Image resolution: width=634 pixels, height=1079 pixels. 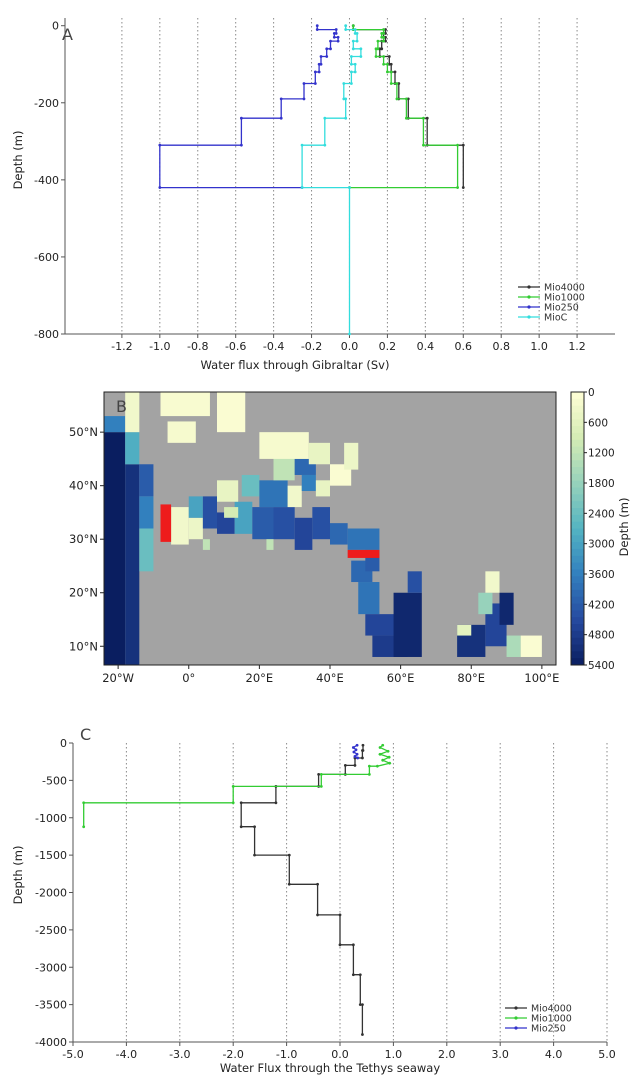 I want to click on colorbar-tick-label-6: 3600, so click(x=601, y=575).